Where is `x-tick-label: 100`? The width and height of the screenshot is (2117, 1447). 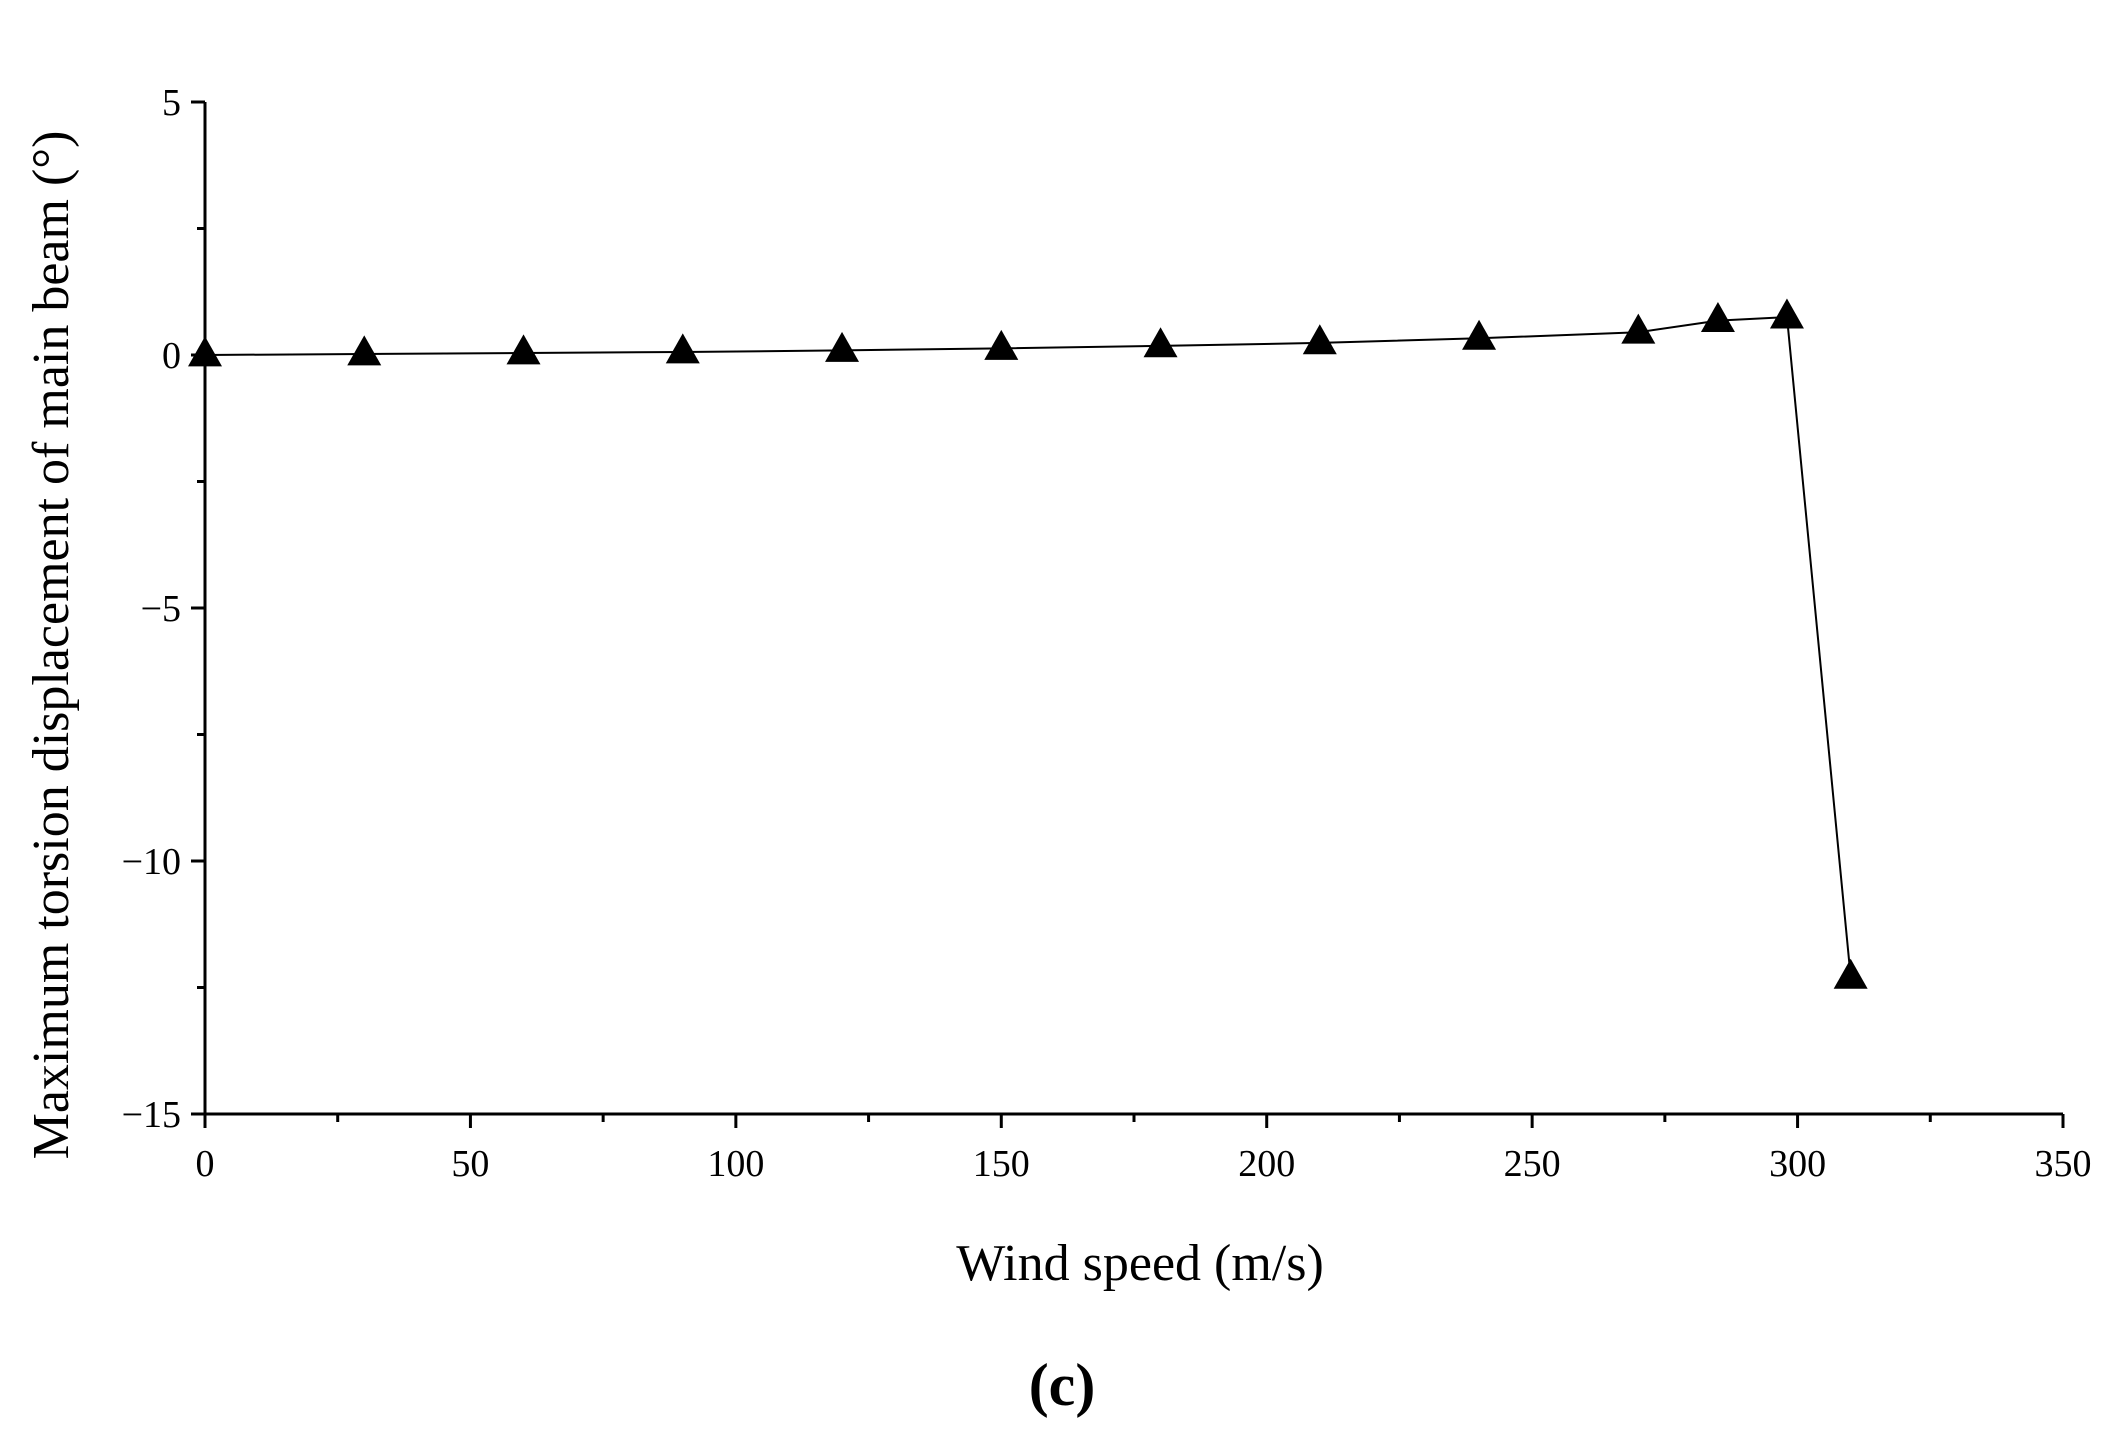 x-tick-label: 100 is located at coordinates (735, 1164).